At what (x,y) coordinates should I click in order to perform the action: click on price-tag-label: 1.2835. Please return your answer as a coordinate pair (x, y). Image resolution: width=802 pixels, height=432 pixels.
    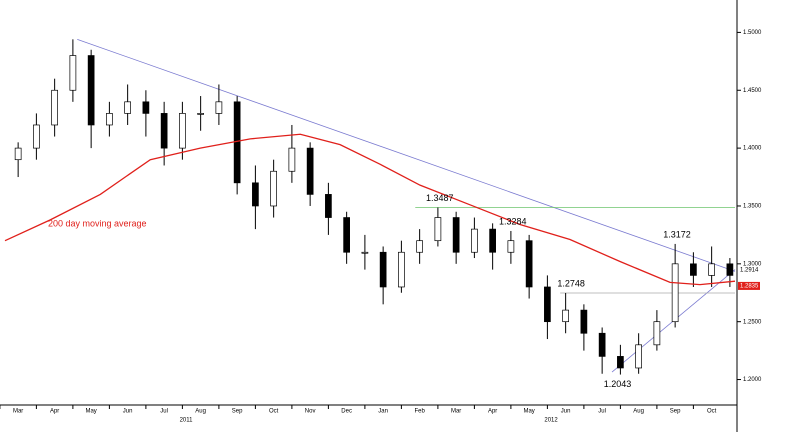
    Looking at the image, I should click on (749, 286).